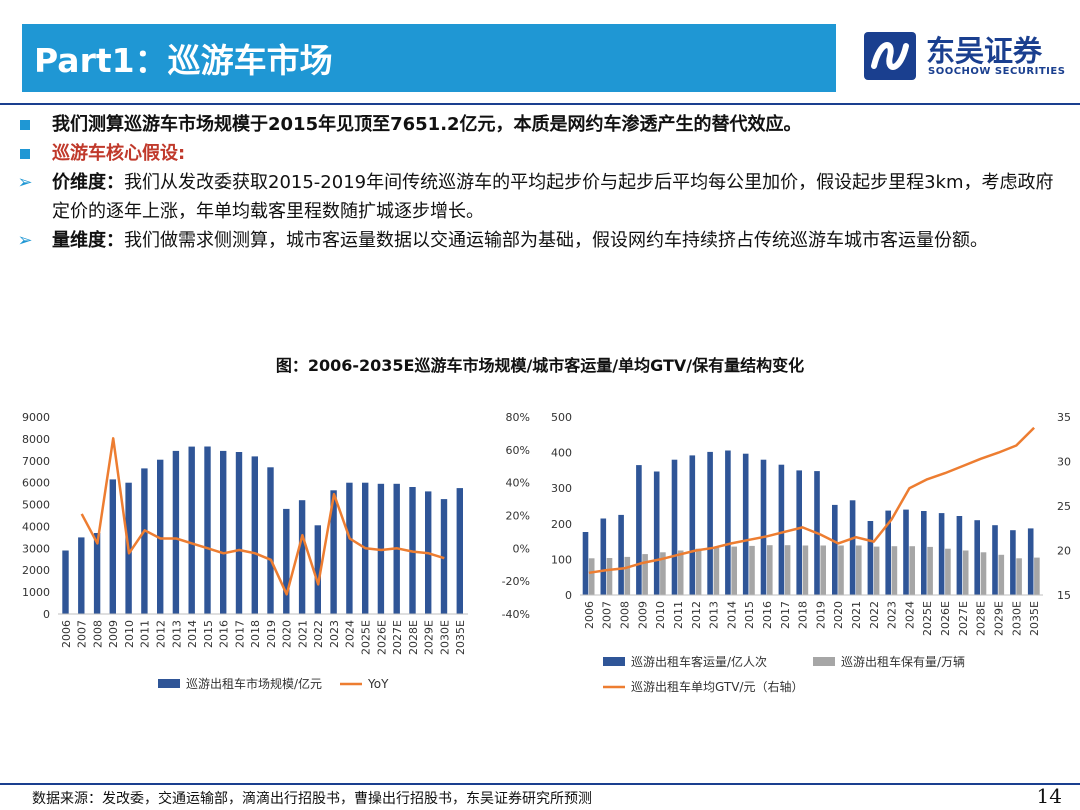  What do you see at coordinates (36, 461) in the screenshot?
I see `left-axis-tick-label: 7000` at bounding box center [36, 461].